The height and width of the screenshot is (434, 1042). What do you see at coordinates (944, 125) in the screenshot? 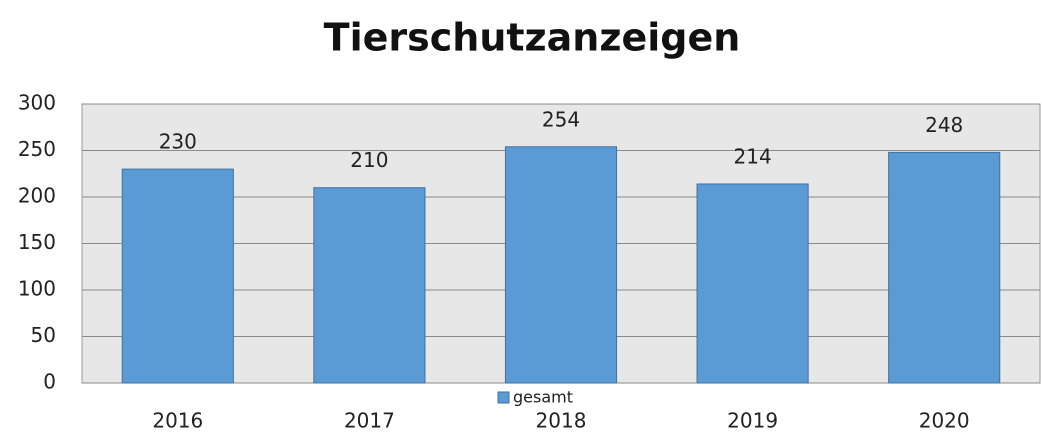
I see `data-label: 248` at bounding box center [944, 125].